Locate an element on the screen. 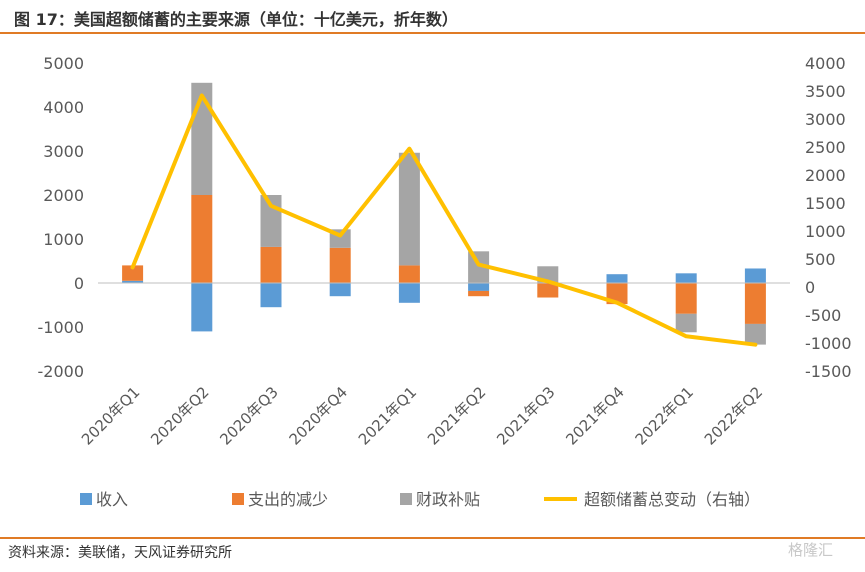 This screenshot has height=572, width=865. chart-title: 图 17：美国超额储蓄的主要来源（单位：十亿美元，折年数） is located at coordinates (236, 19).